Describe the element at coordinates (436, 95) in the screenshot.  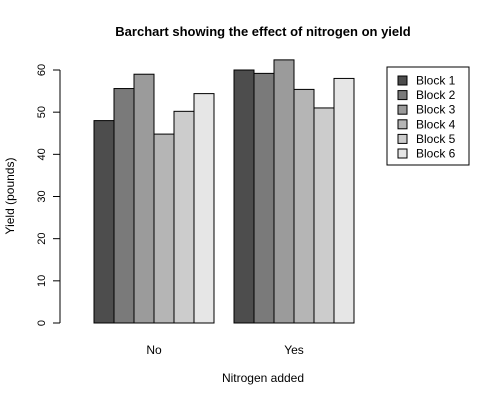
I see `legend-label: Block 2` at that location.